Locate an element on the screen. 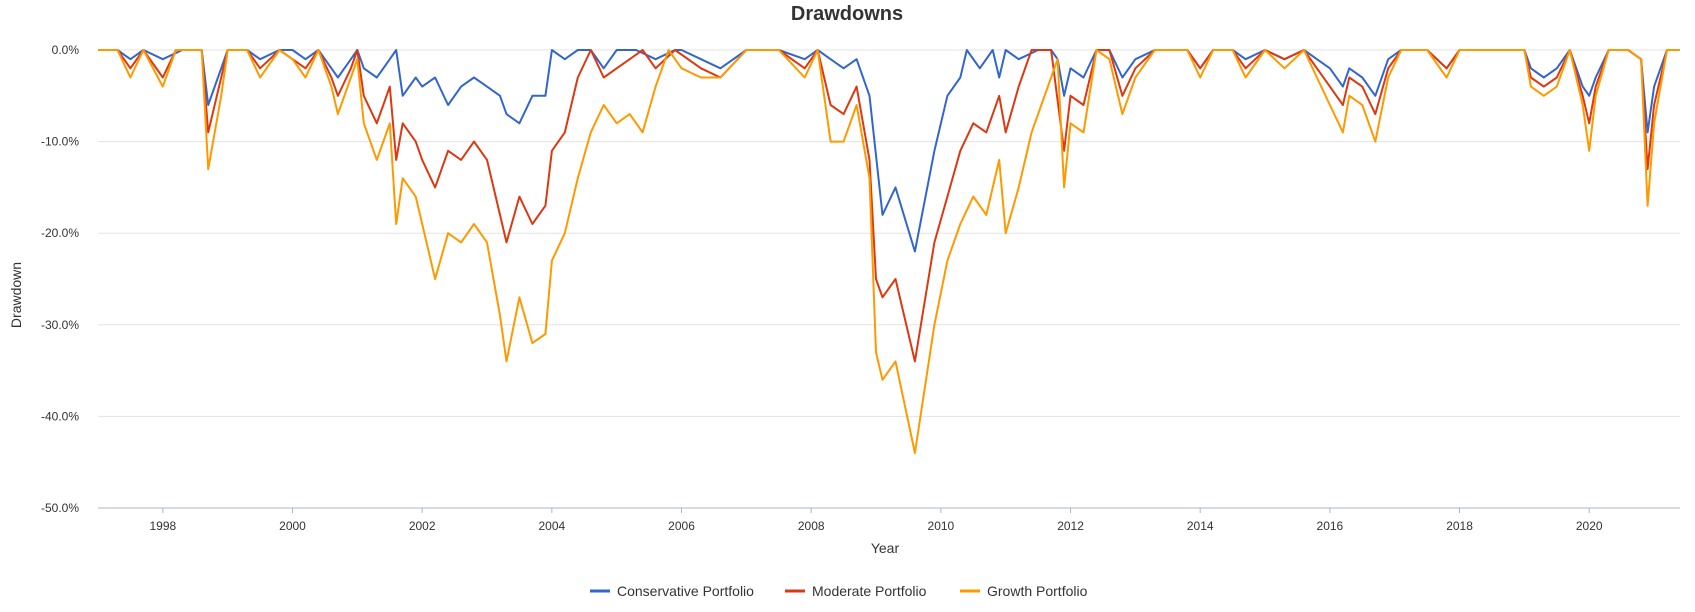  legend-label-conservative-portfolio: Conservative Portfolio is located at coordinates (685, 591).